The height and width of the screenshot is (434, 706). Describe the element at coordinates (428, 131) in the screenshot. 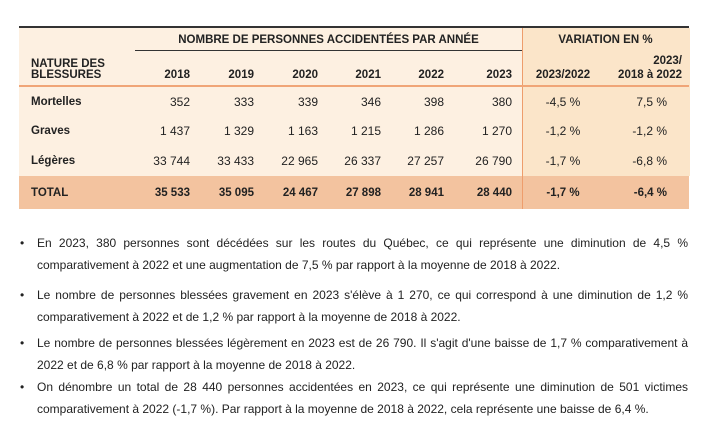

I see `cell-value: 1 286` at that location.